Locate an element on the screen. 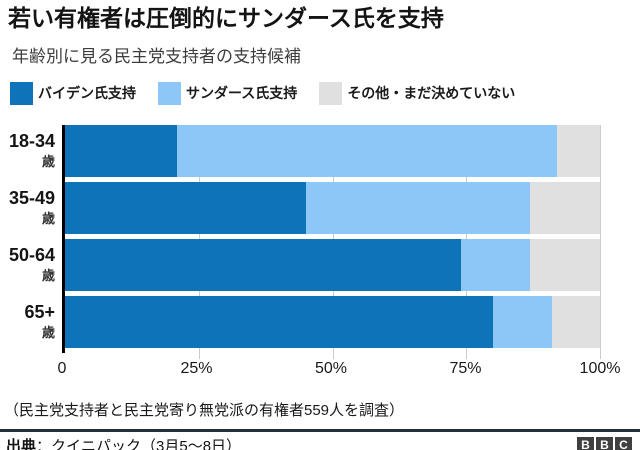  y-axis-label: 35-49 歳 is located at coordinates (31, 208).